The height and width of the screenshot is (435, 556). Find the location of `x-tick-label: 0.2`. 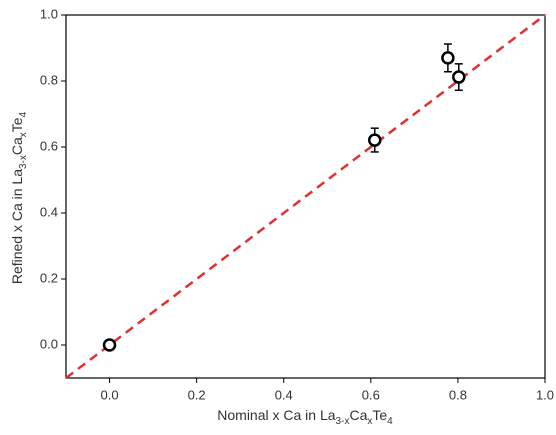

x-tick-label: 0.2 is located at coordinates (197, 394).